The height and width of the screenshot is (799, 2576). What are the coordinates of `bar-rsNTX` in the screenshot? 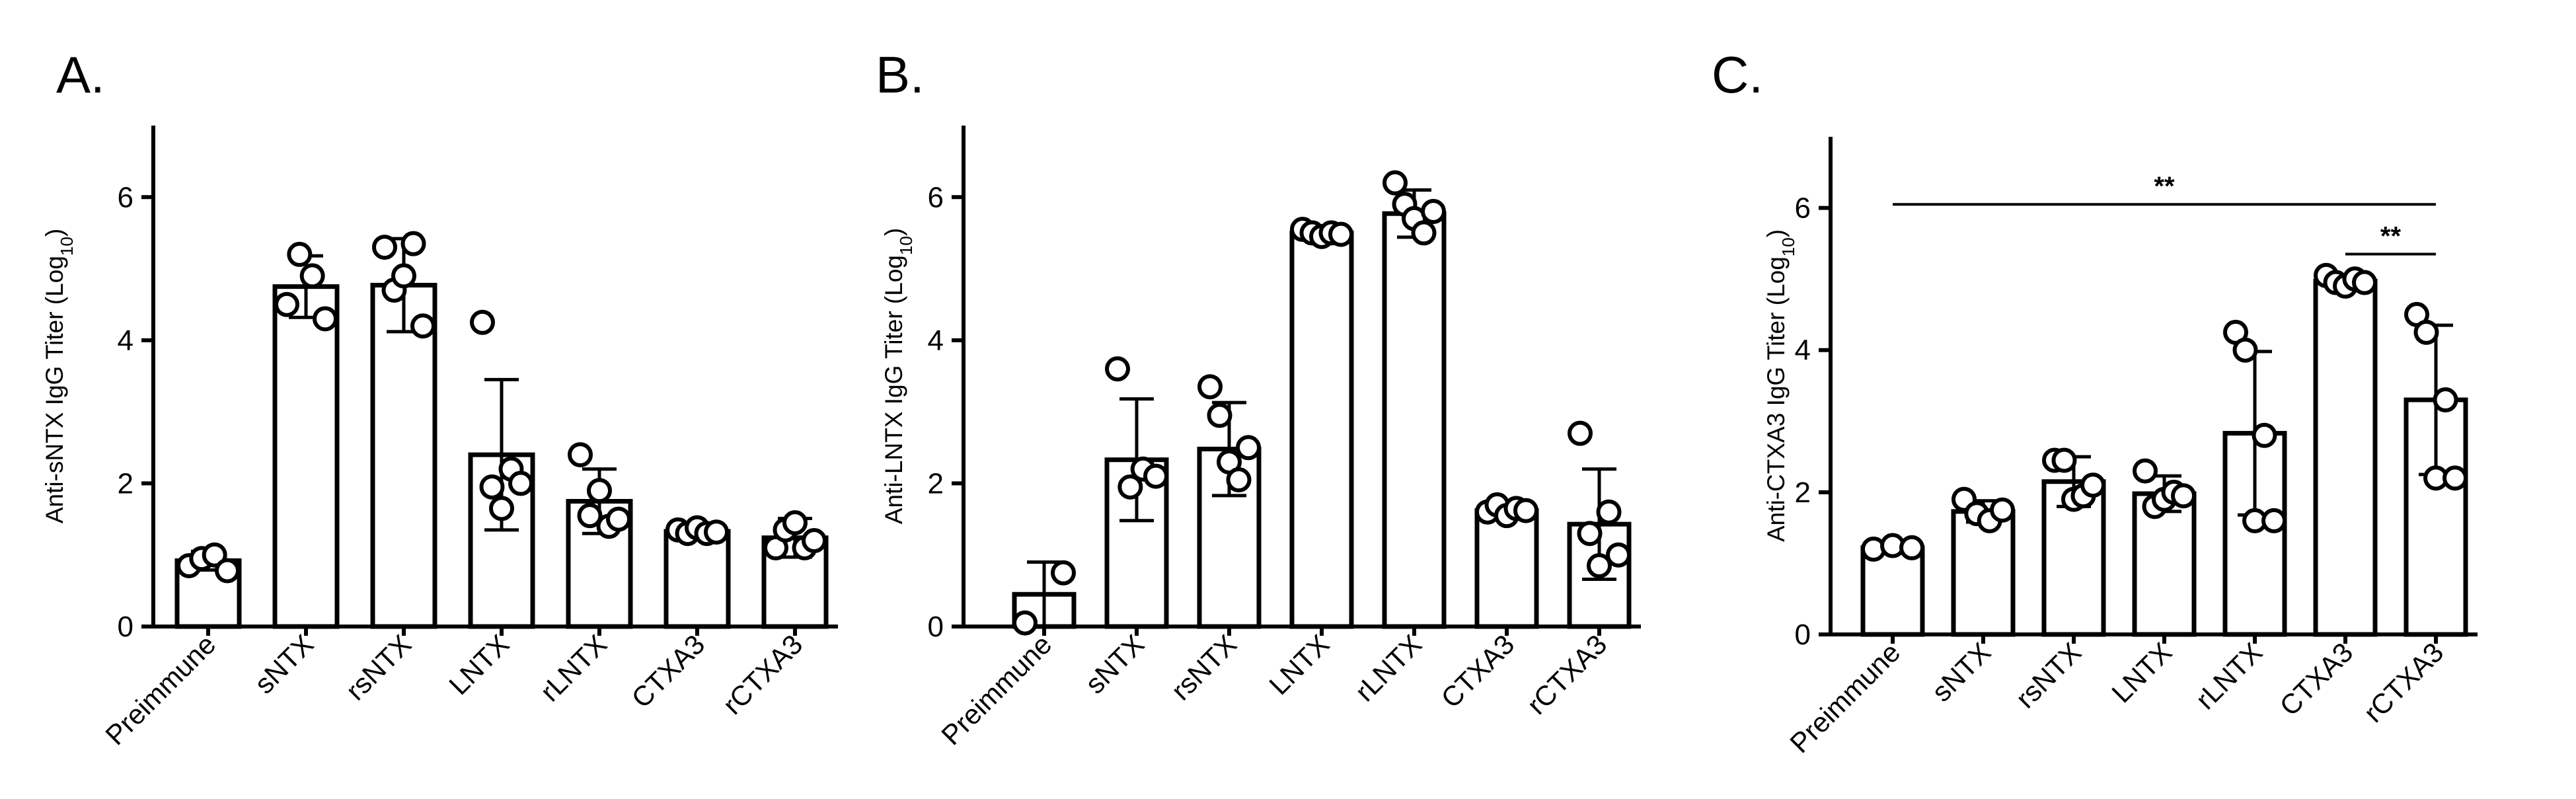 It's located at (404, 455).